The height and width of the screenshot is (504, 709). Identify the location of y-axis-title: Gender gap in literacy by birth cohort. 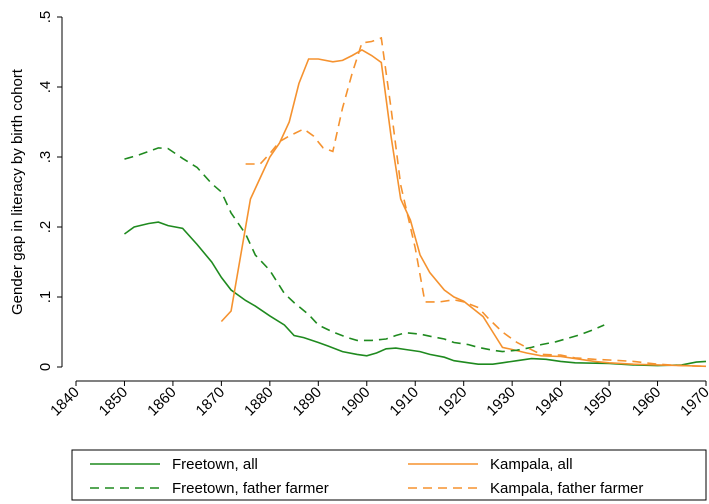
(17, 191).